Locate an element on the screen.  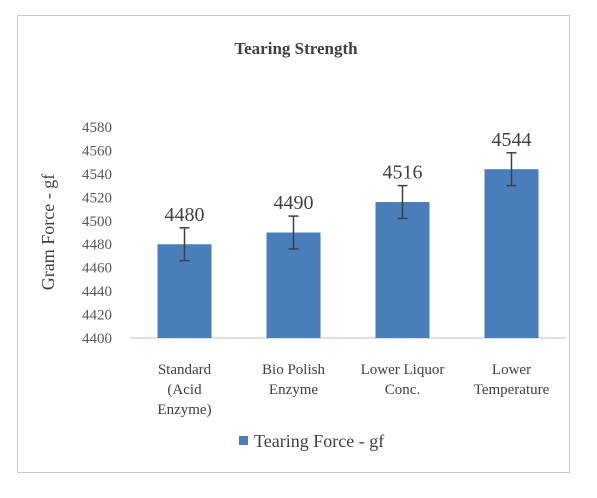
data-labels: 4480 4490 4516 4544 is located at coordinates (348, 177).